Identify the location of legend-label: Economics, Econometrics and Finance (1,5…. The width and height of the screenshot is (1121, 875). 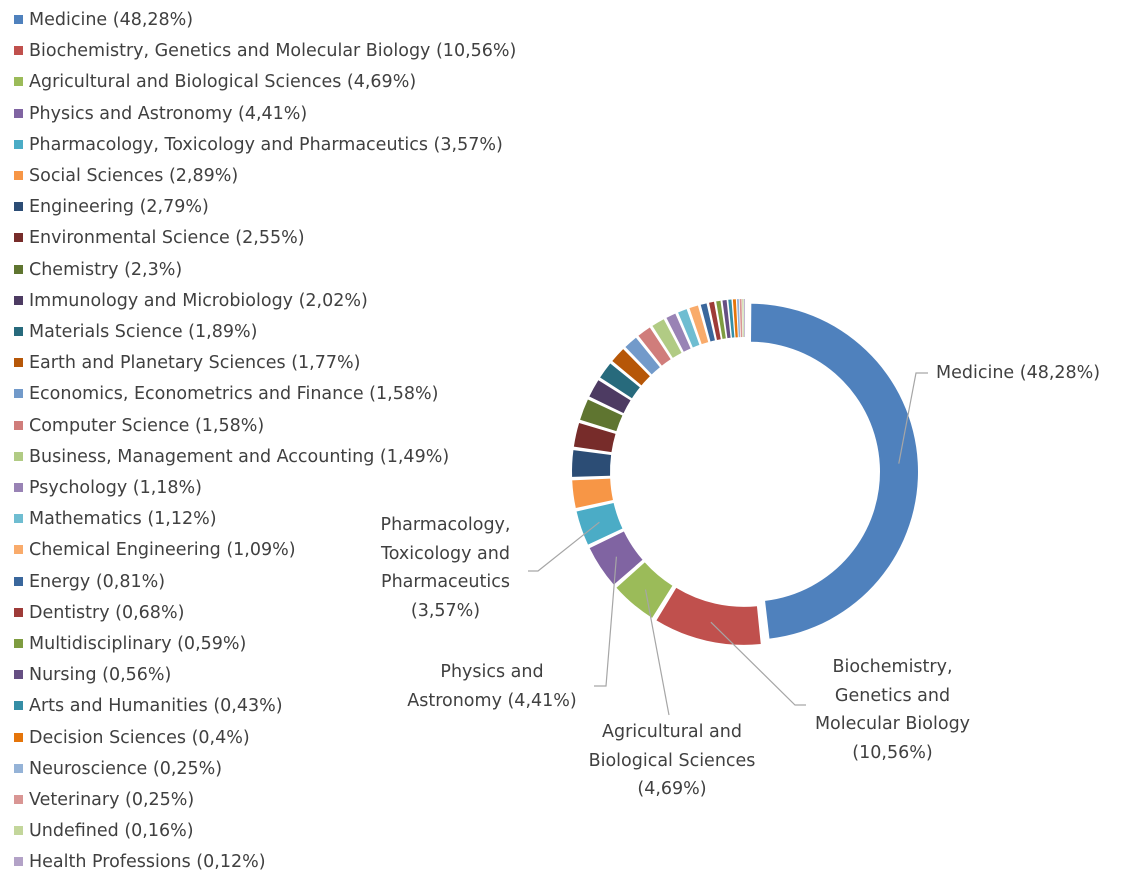
(234, 394).